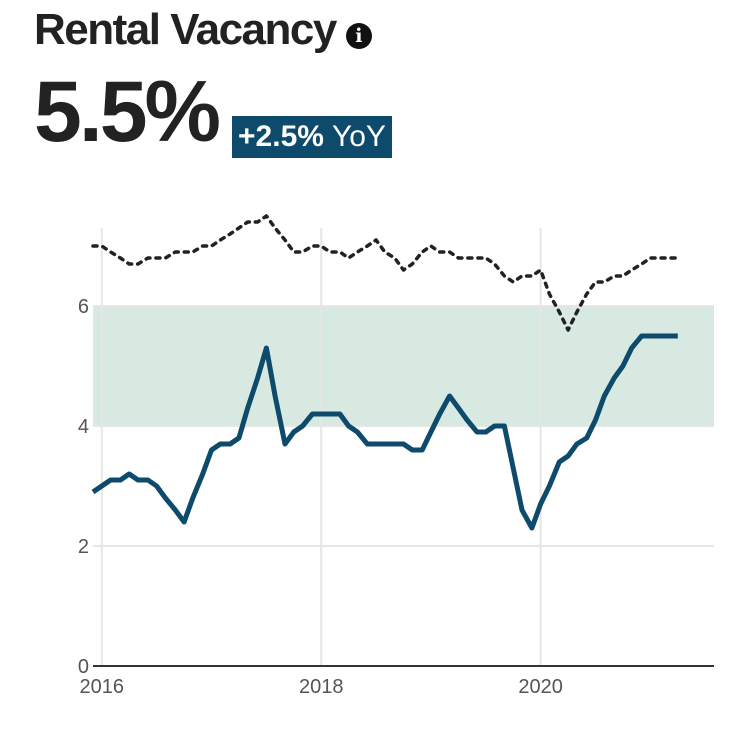 The width and height of the screenshot is (742, 732). Describe the element at coordinates (540, 687) in the screenshot. I see `x-tick-label: 2020` at that location.